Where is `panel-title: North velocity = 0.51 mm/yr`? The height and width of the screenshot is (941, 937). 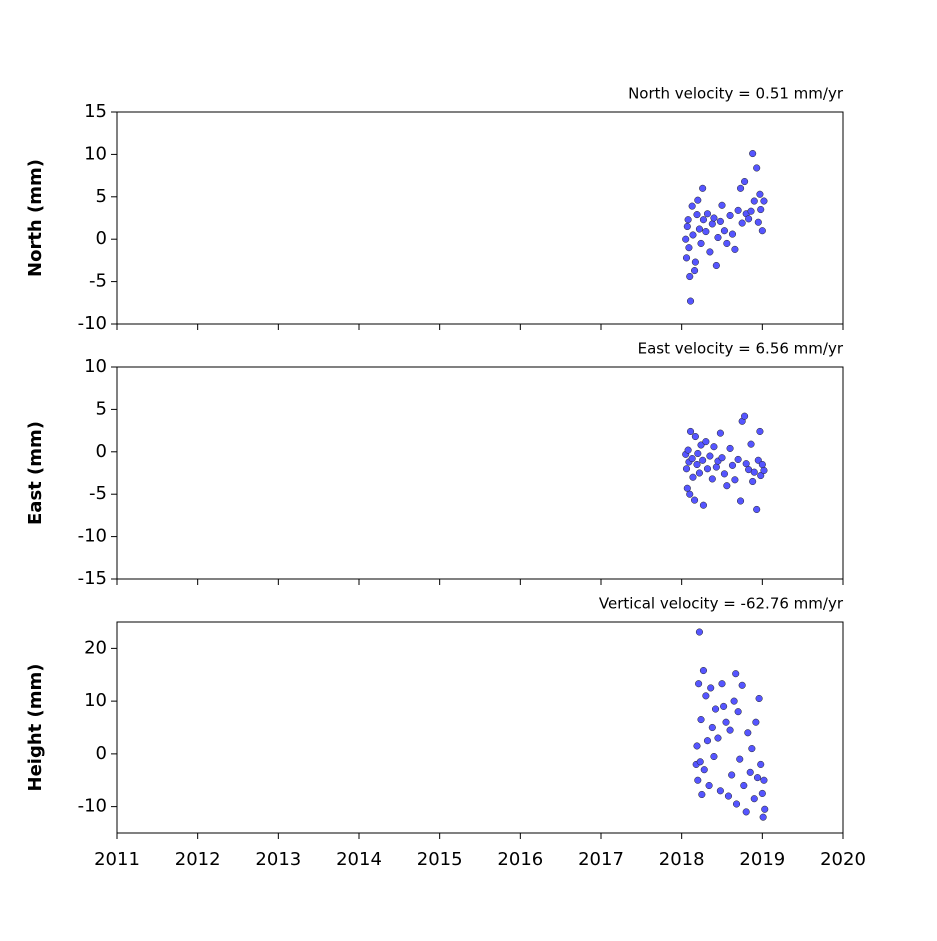 panel-title: North velocity = 0.51 mm/yr is located at coordinates (736, 94).